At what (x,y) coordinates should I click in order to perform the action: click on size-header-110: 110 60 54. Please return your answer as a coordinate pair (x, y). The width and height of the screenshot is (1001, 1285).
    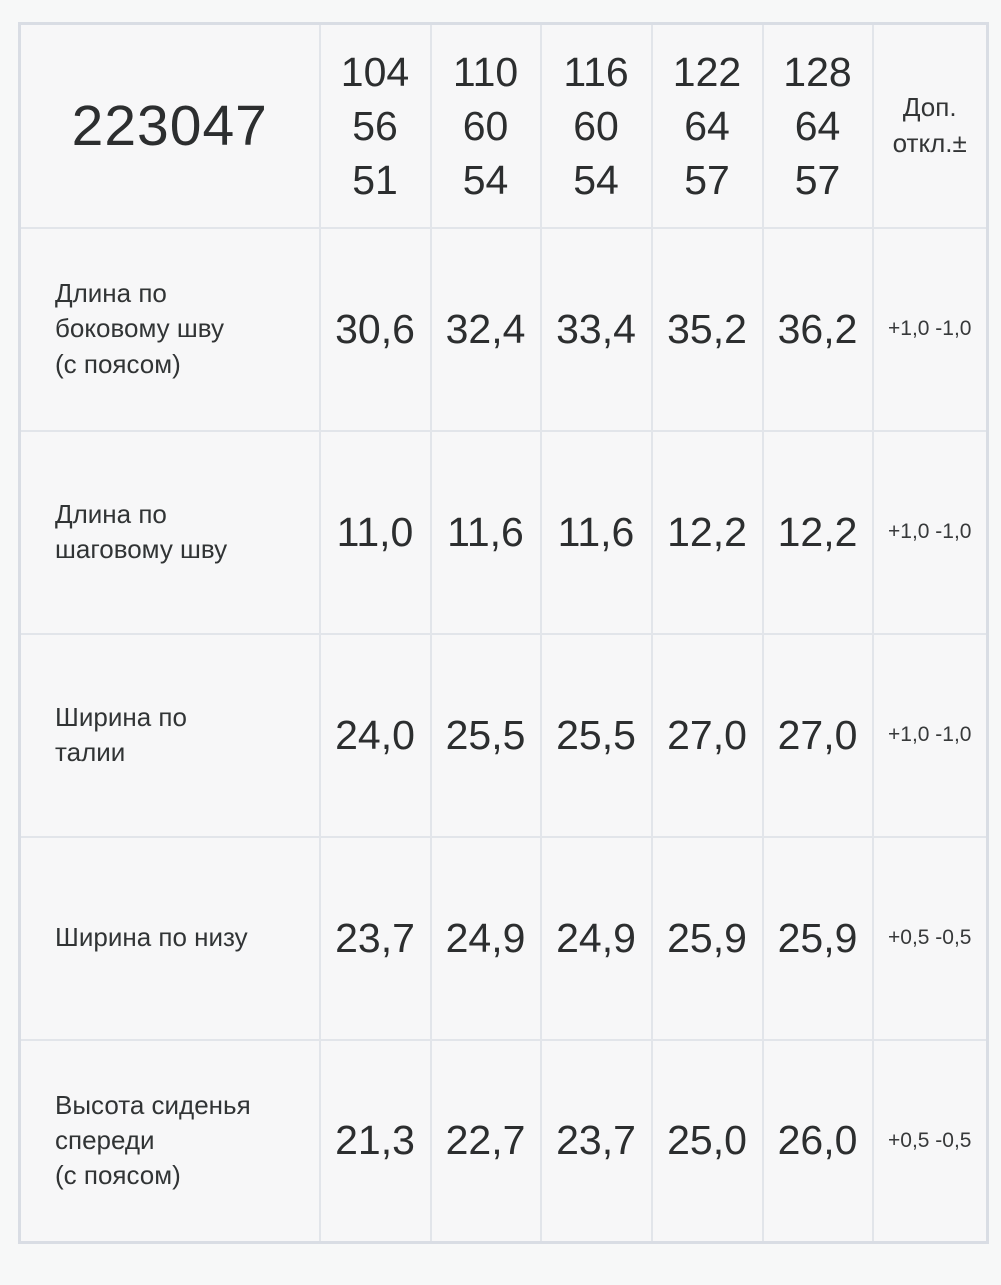
    Looking at the image, I should click on (485, 125).